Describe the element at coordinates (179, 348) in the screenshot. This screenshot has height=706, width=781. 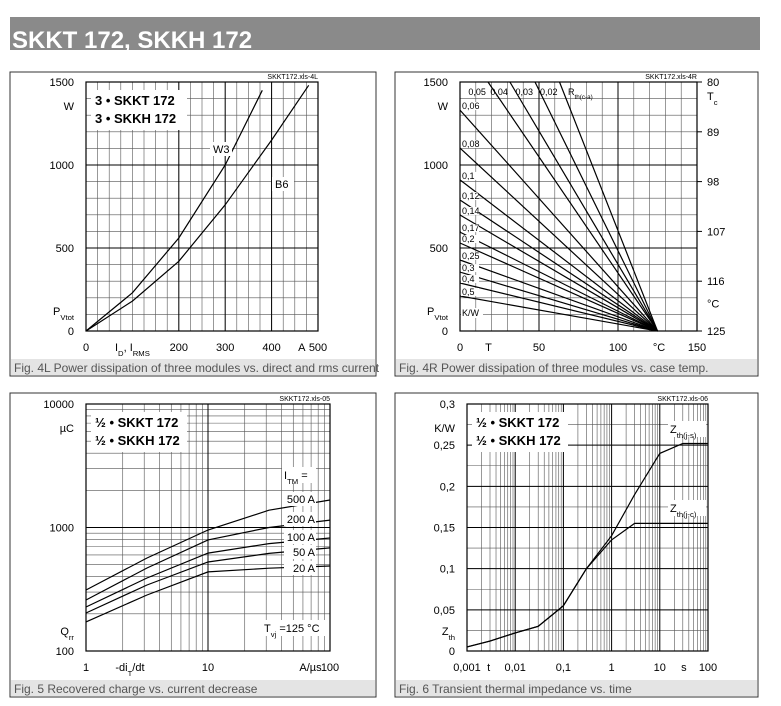
I see `x-tick-label: 200` at that location.